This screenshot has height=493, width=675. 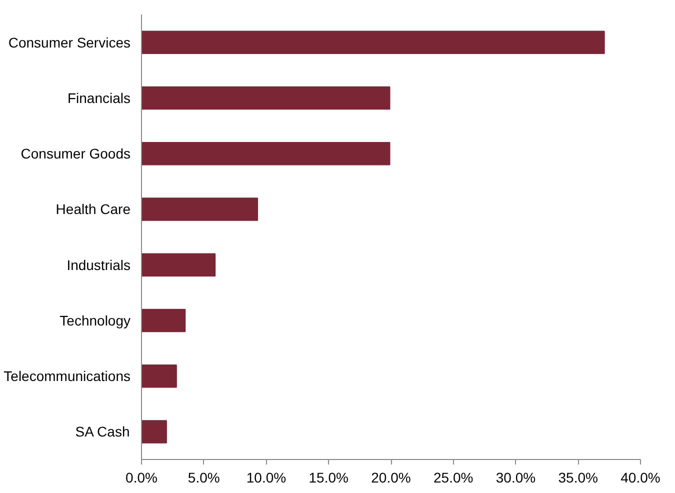 What do you see at coordinates (391, 478) in the screenshot?
I see `x-tick-label: 20.0%` at bounding box center [391, 478].